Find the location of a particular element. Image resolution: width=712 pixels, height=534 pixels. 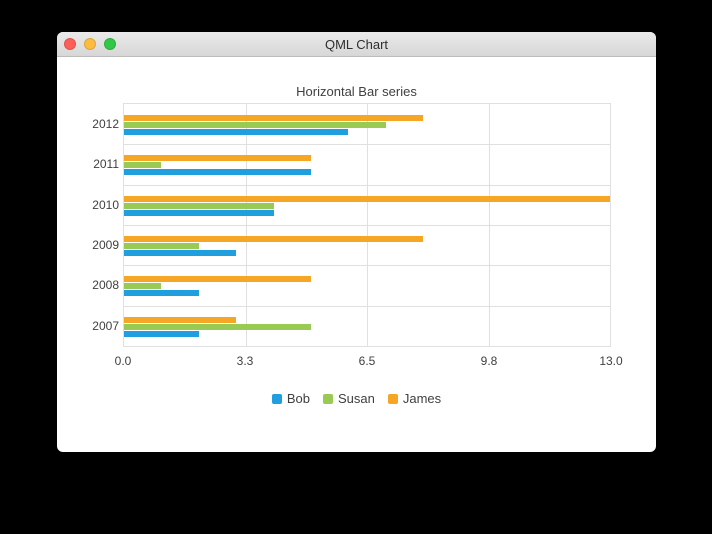

minimize-button is located at coordinates (90, 44).